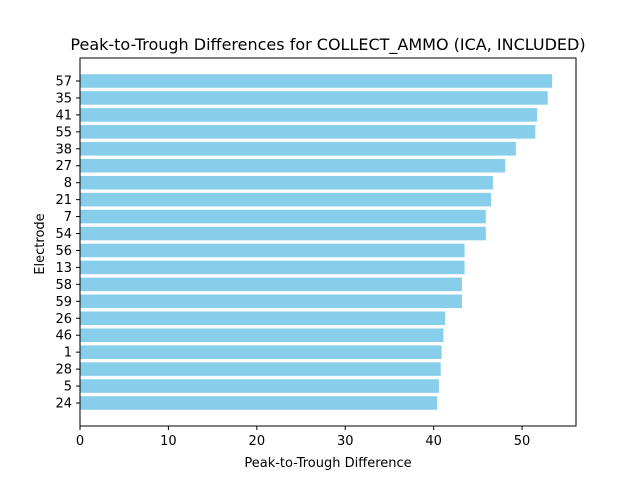 This screenshot has width=640, height=480. I want to click on y-tick-label: 57, so click(63, 82).